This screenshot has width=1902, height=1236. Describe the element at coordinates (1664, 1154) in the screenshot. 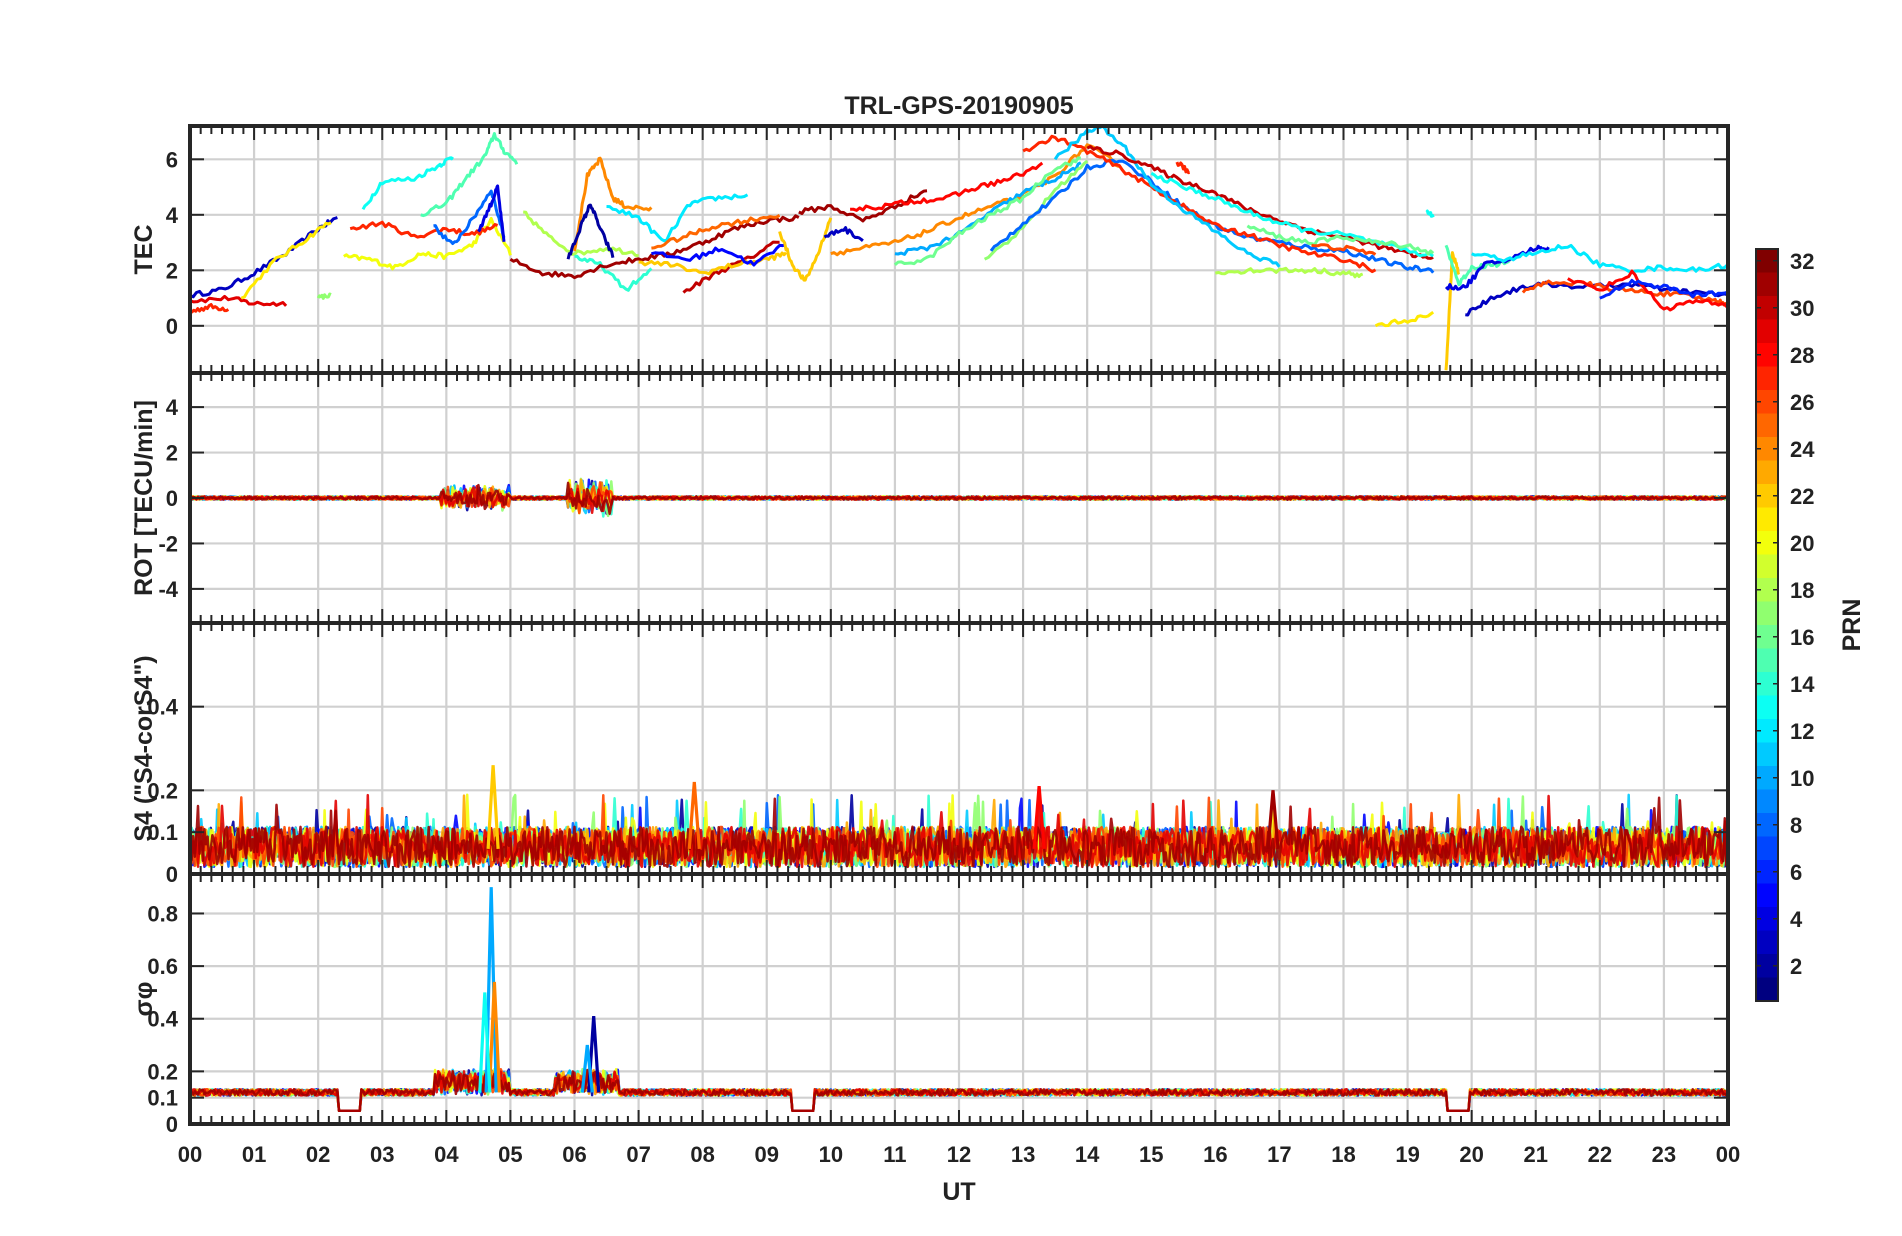

I see `x-tick-label: 23` at that location.